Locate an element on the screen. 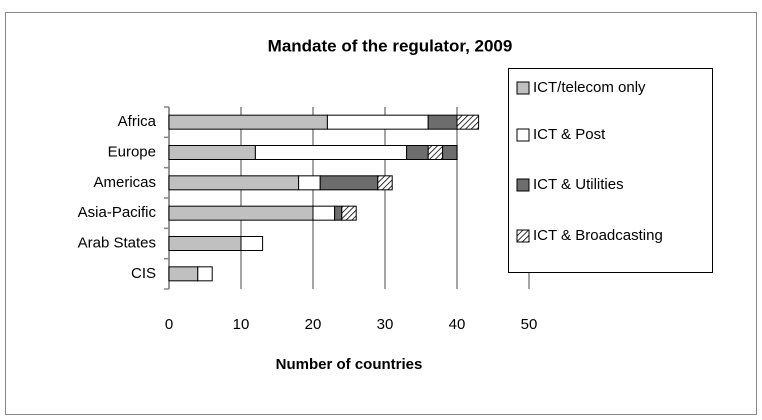 This screenshot has width=762, height=420. y-tick-label: Americas is located at coordinates (124, 182).